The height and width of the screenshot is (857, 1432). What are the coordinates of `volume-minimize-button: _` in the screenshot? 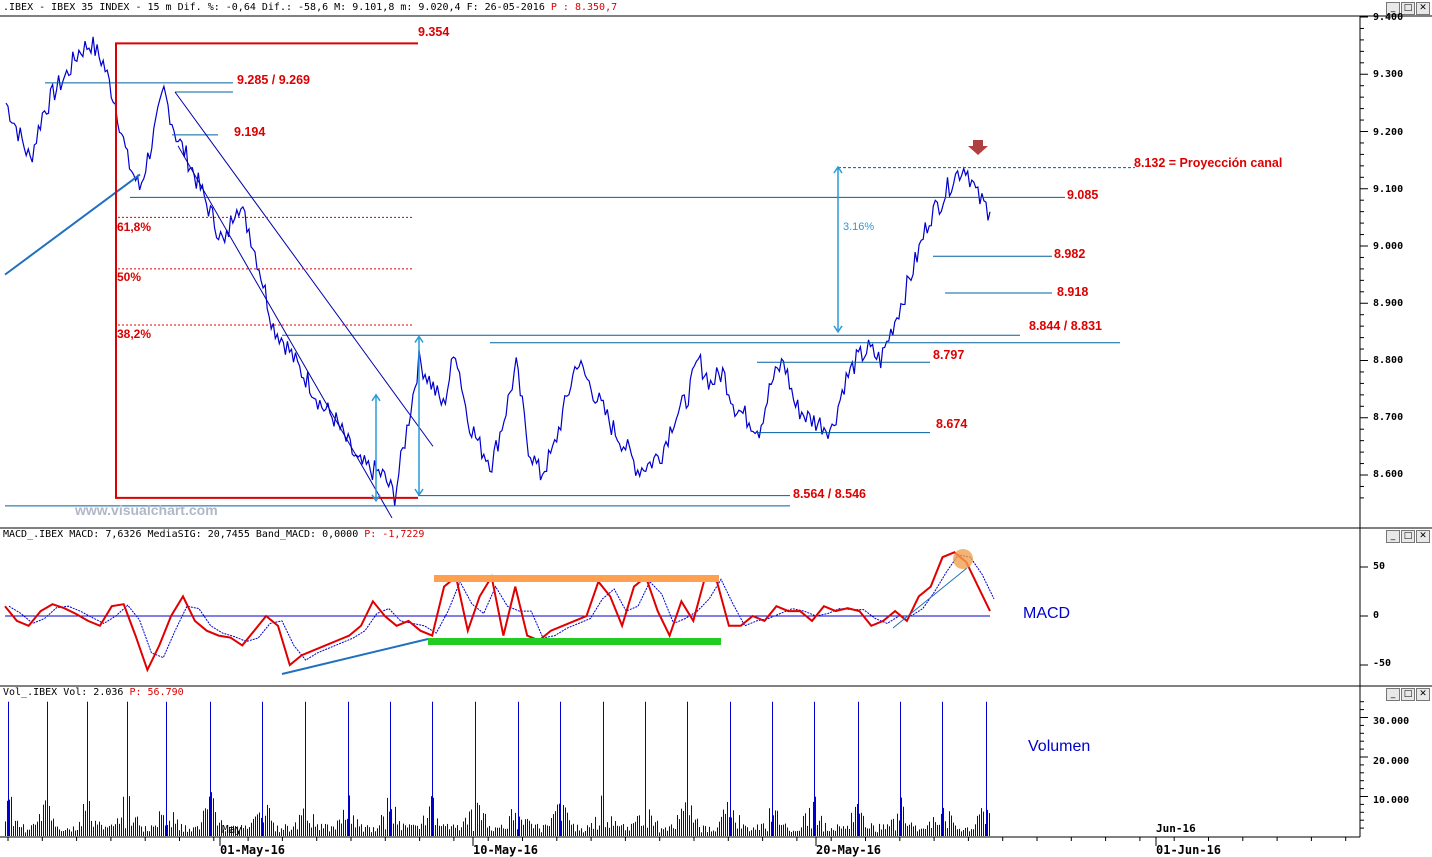 It's located at (1393, 694).